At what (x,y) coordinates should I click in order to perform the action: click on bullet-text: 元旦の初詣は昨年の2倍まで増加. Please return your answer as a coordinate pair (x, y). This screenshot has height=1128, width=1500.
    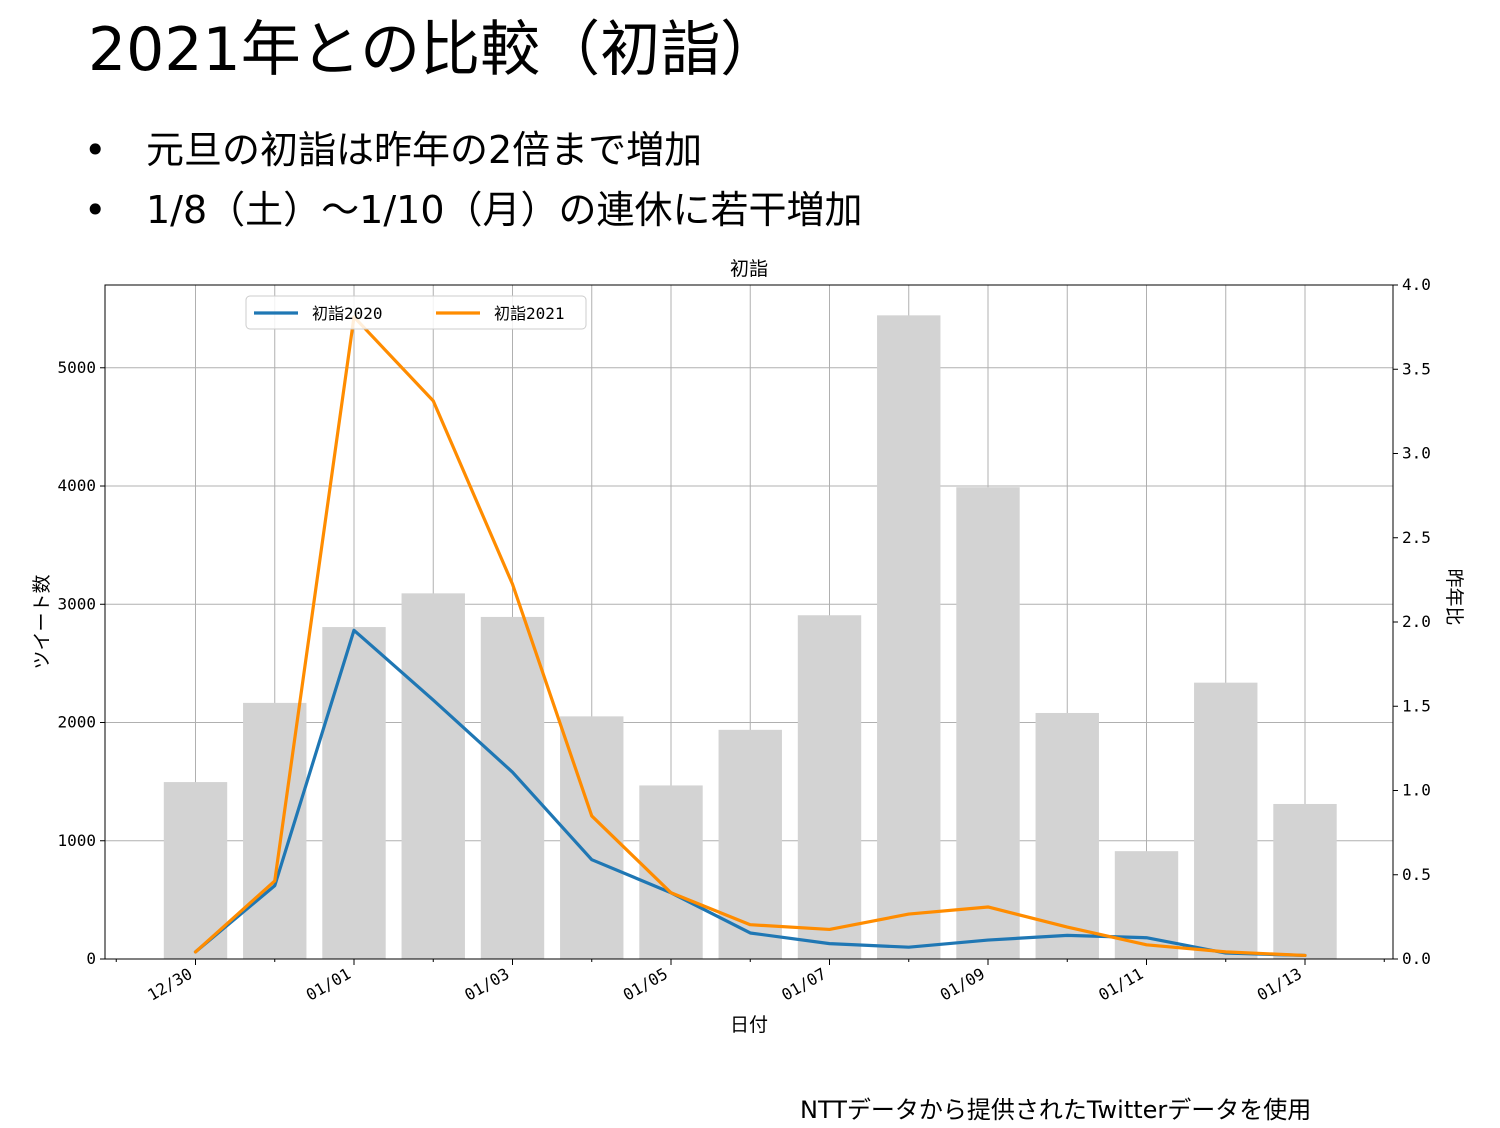
    Looking at the image, I should click on (424, 150).